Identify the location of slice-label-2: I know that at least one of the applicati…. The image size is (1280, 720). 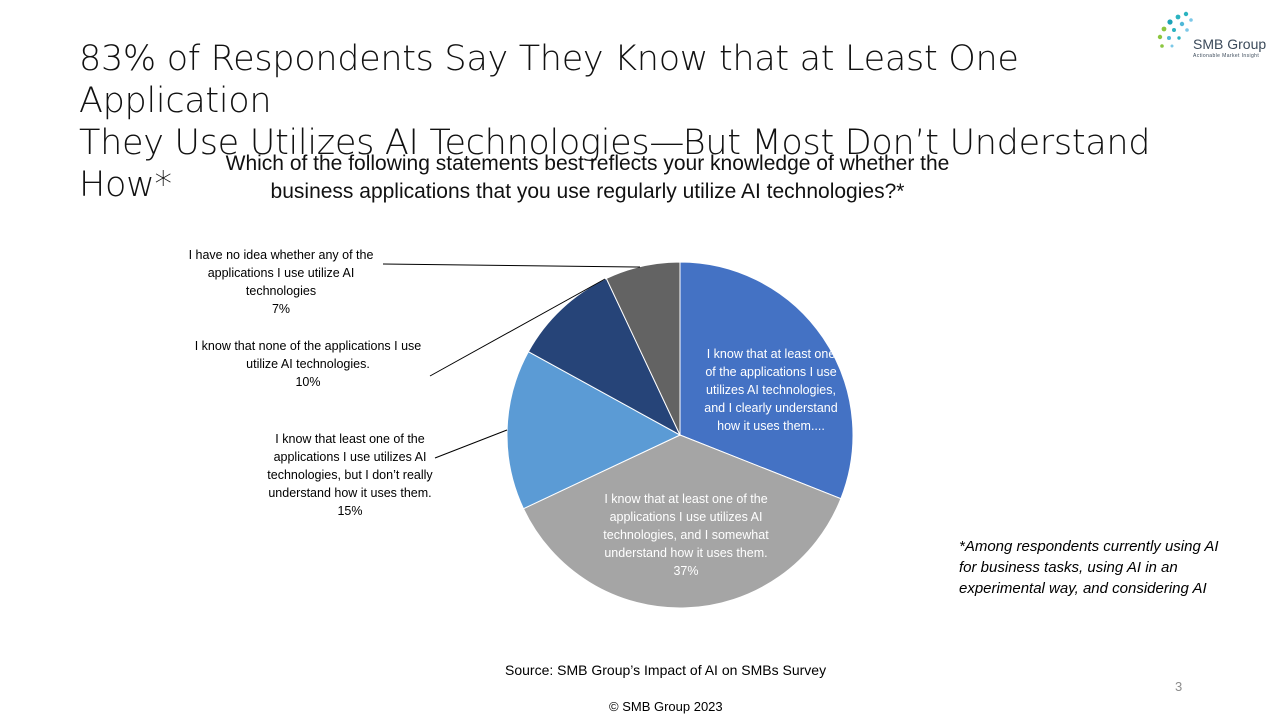
(686, 535).